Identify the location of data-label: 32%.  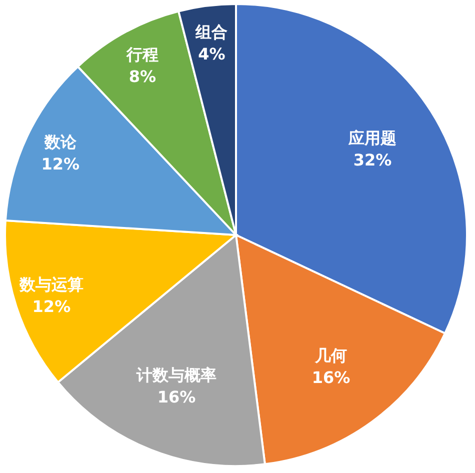
(372, 160).